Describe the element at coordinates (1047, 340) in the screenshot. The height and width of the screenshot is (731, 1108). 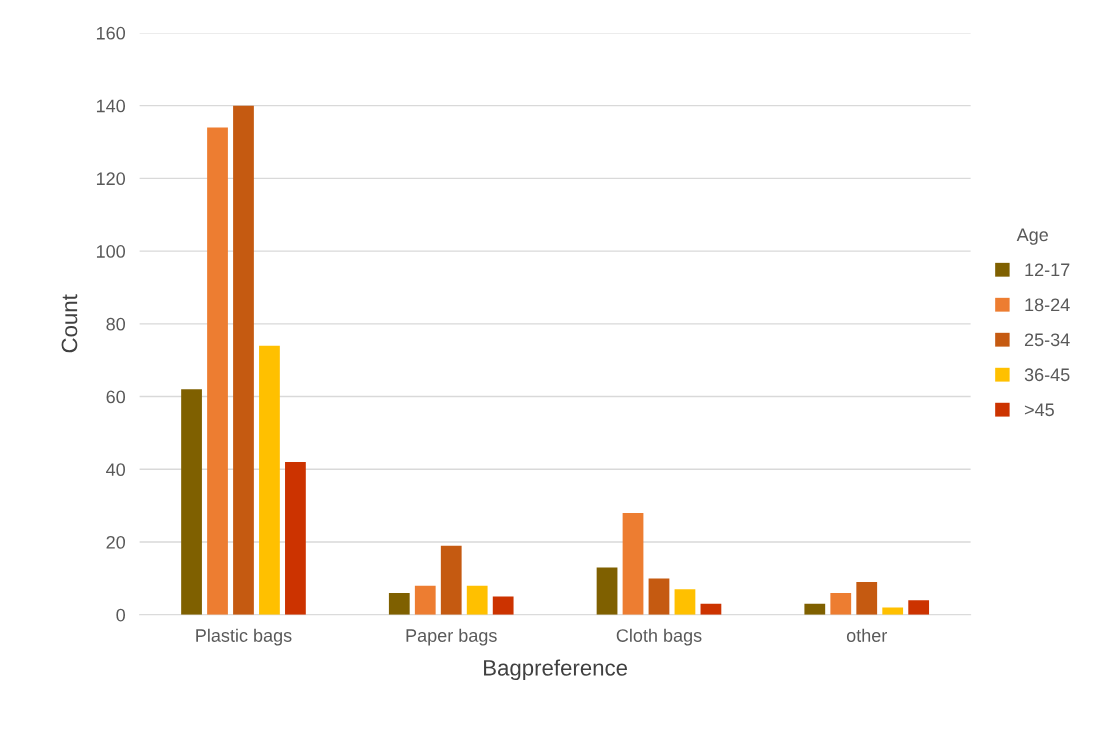
I see `legend-label: 25-34` at that location.